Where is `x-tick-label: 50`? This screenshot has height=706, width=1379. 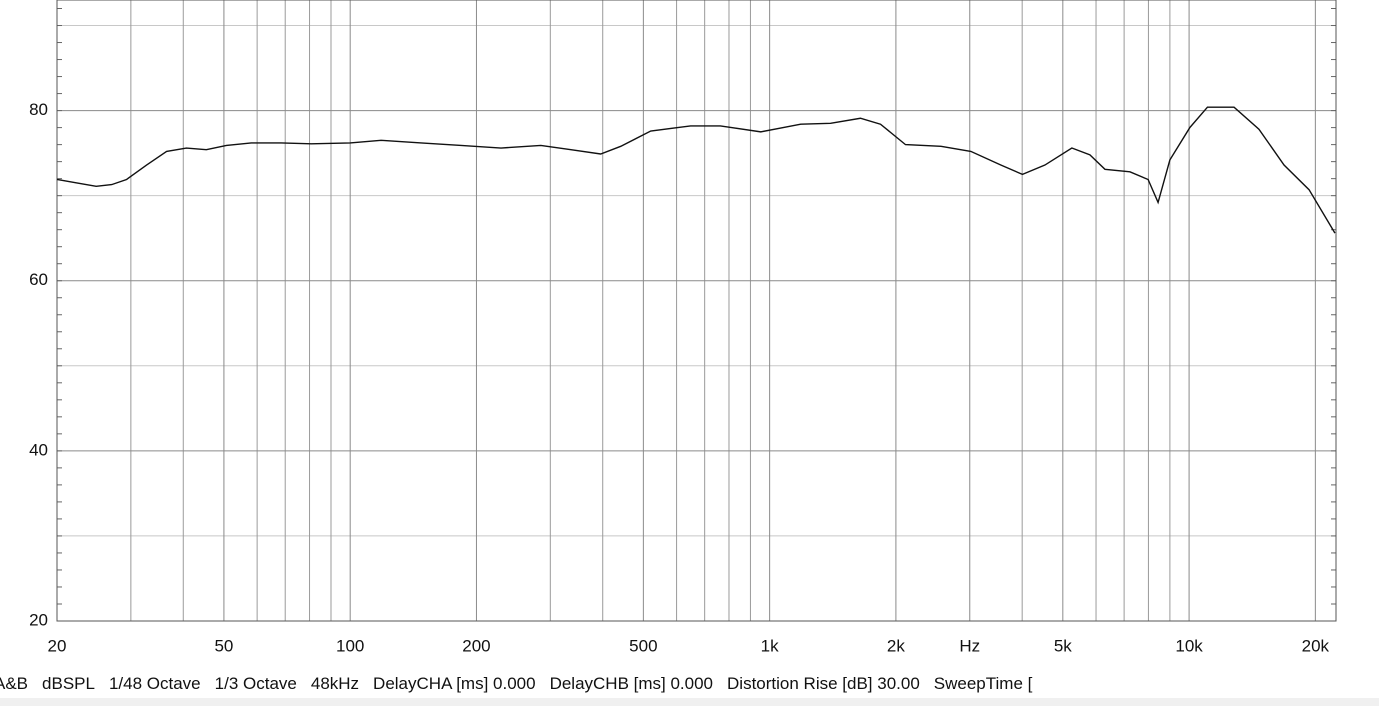 x-tick-label: 50 is located at coordinates (223, 645).